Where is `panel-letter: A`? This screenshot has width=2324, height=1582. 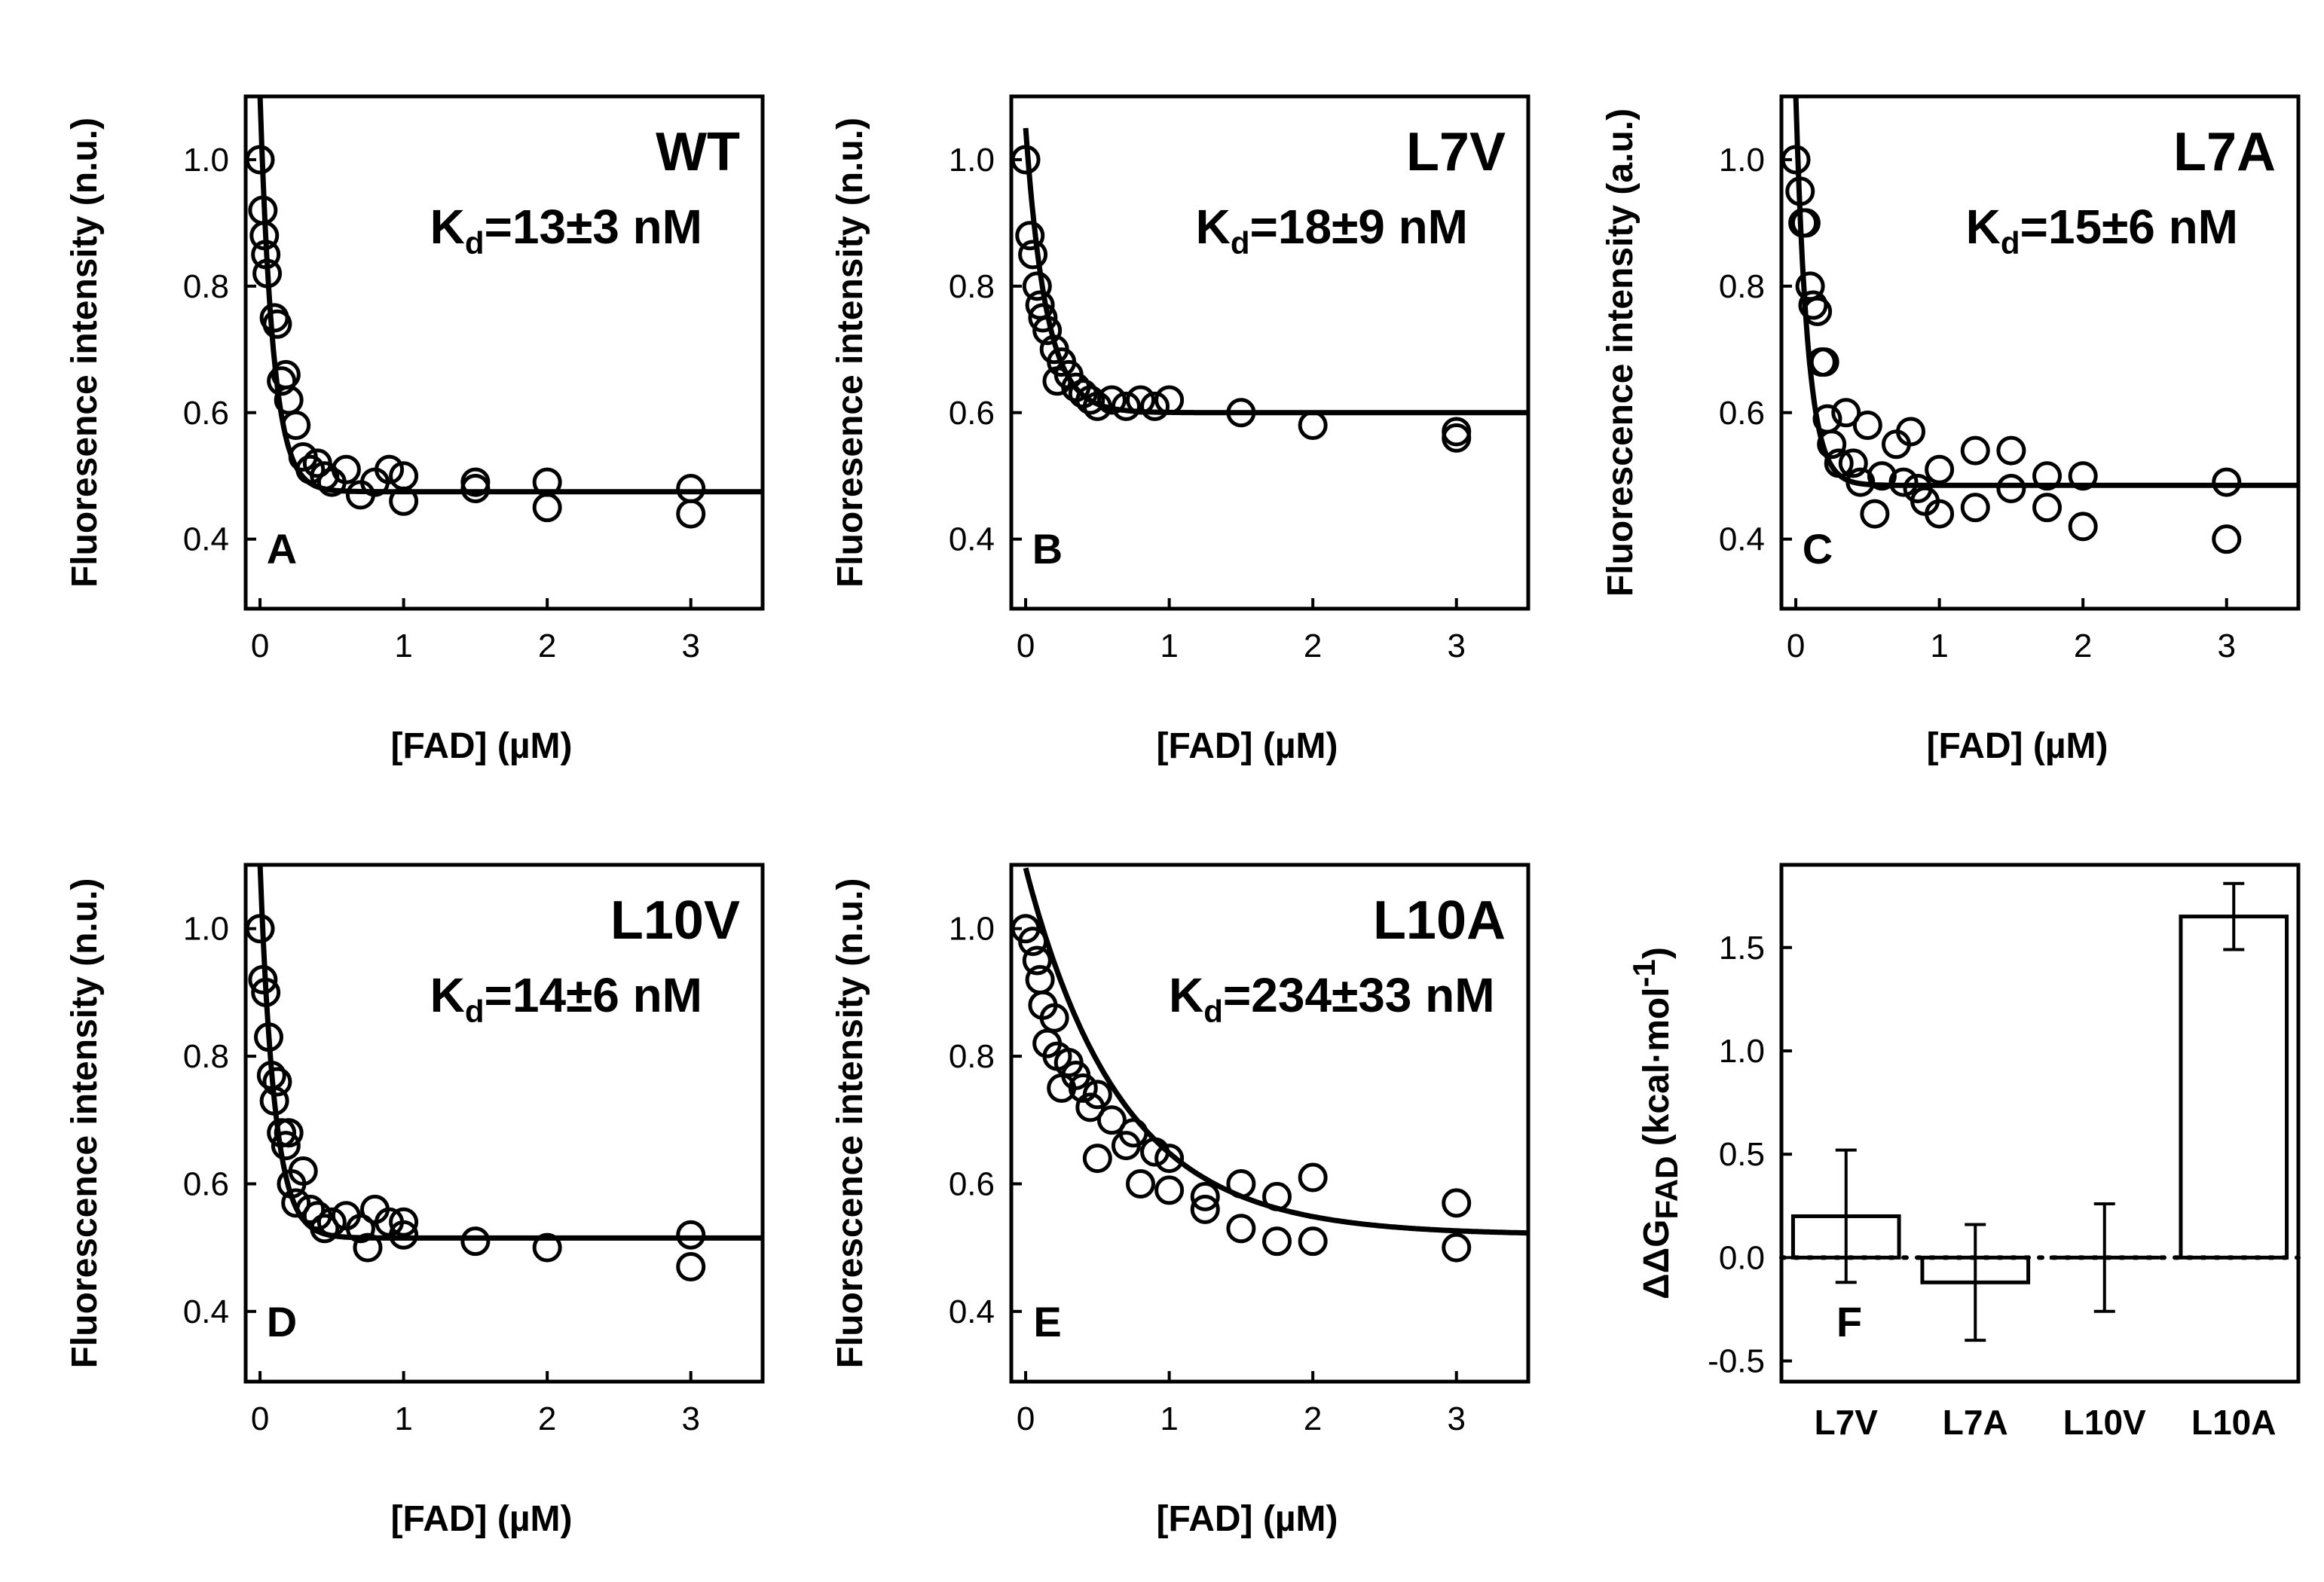 panel-letter: A is located at coordinates (282, 549).